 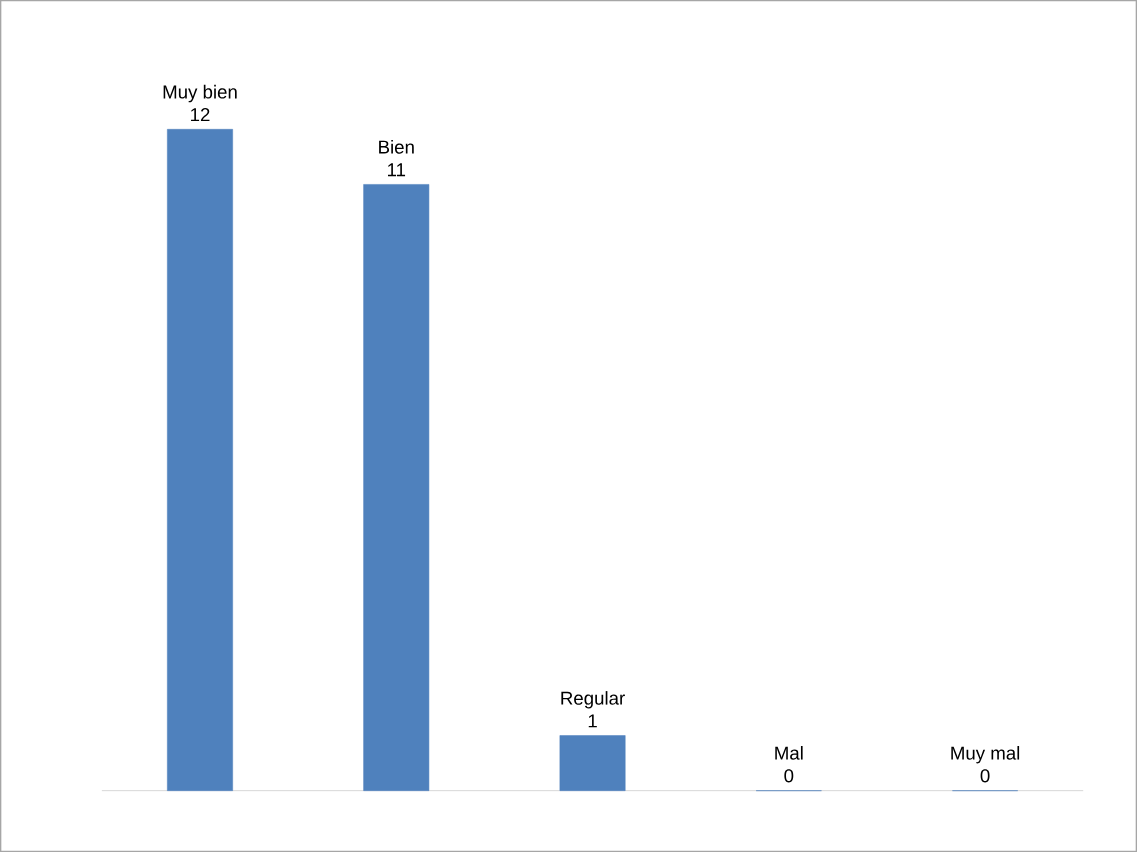 What do you see at coordinates (200, 115) in the screenshot?
I see `data-label: 12` at bounding box center [200, 115].